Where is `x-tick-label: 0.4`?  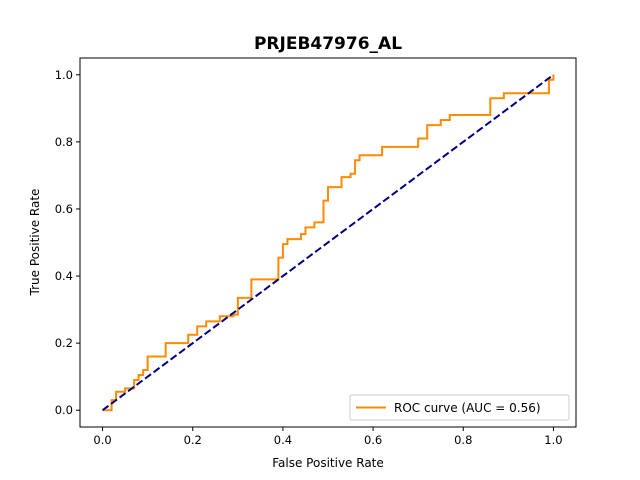 x-tick-label: 0.4 is located at coordinates (283, 440).